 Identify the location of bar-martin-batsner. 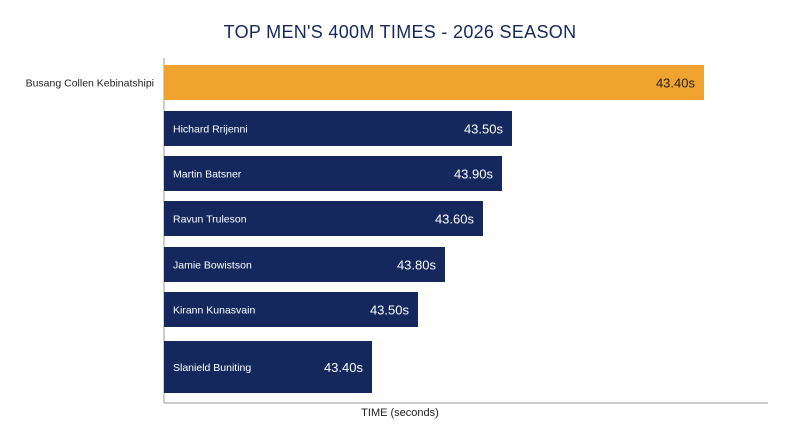
(333, 173).